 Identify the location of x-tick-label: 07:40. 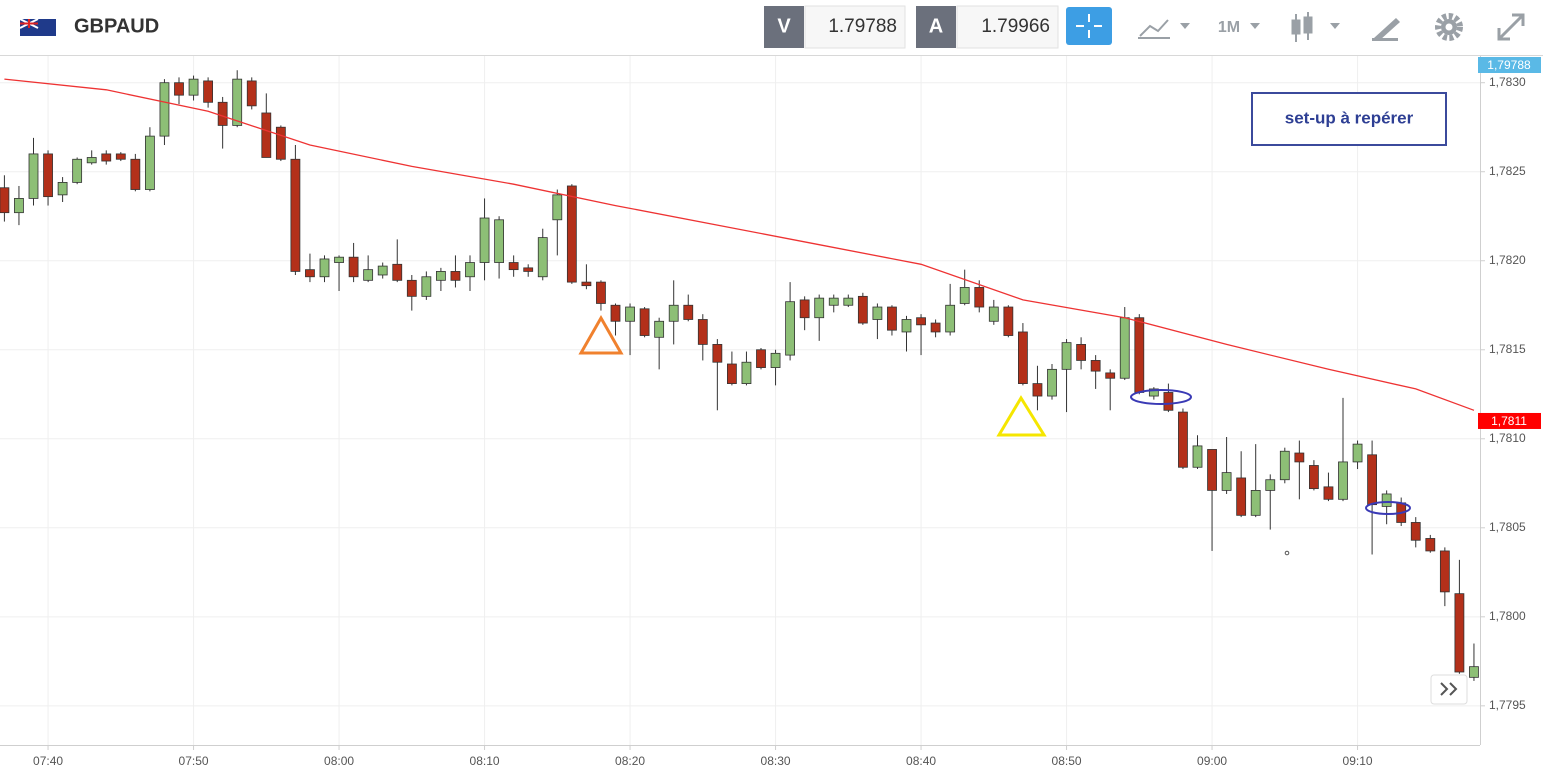
(48, 761).